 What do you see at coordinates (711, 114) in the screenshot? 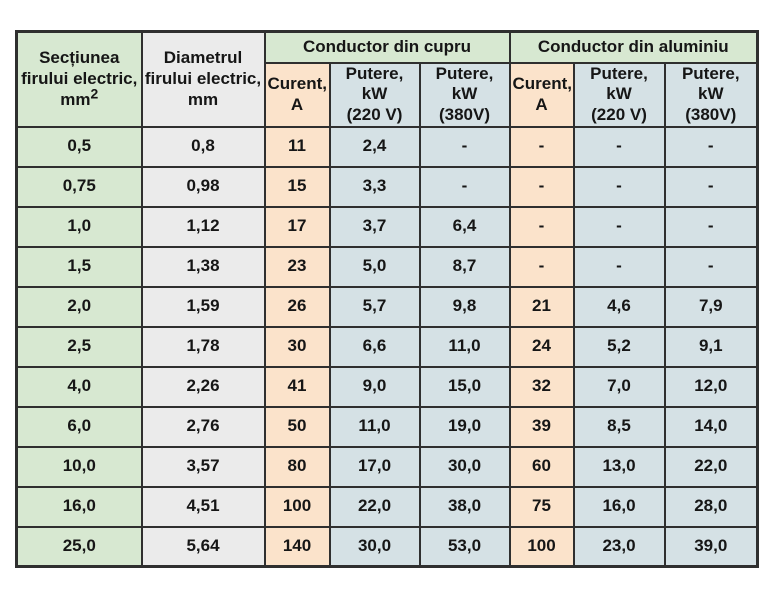
I see `header-aluminium-power380-line2: (380V)` at bounding box center [711, 114].